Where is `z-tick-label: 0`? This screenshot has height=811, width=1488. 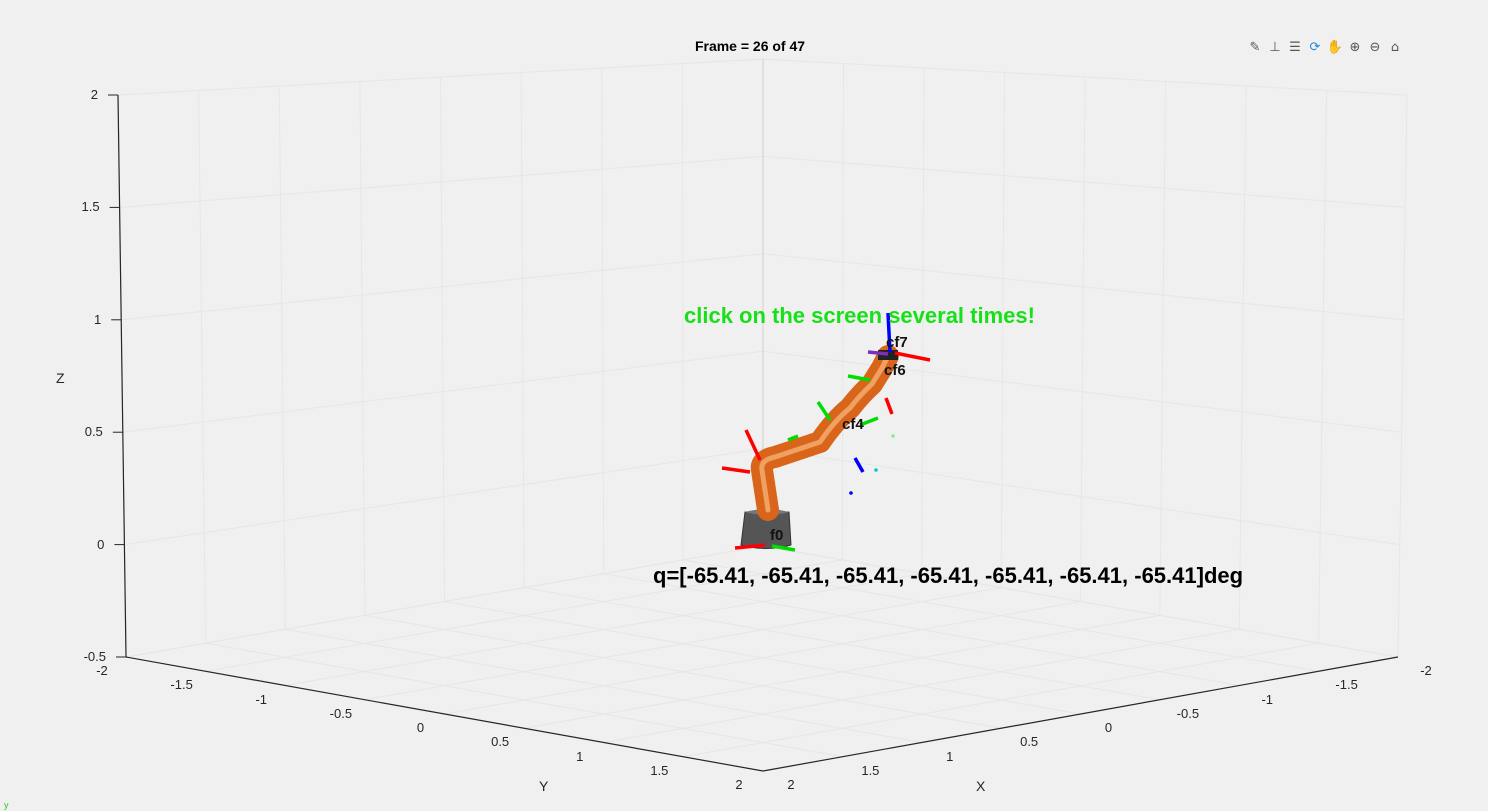 z-tick-label: 0 is located at coordinates (101, 544).